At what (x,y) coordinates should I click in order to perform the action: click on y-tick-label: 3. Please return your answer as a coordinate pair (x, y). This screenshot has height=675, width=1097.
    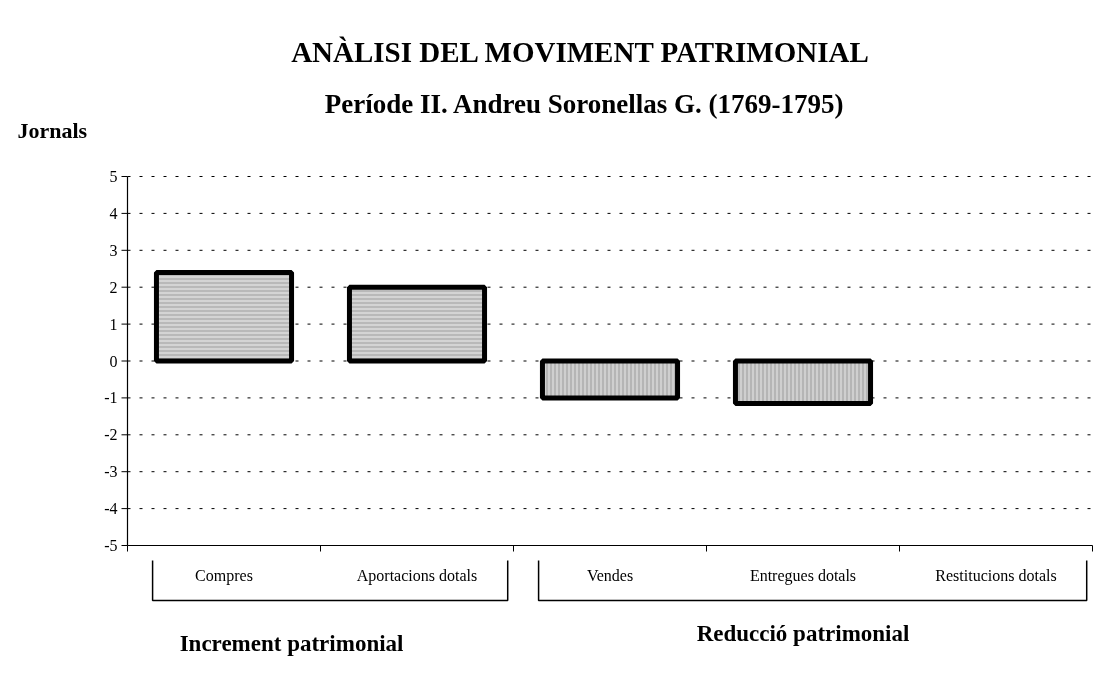
    Looking at the image, I should click on (113, 250).